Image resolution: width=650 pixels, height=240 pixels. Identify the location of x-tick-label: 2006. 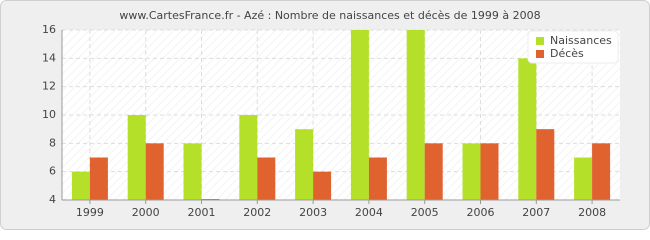
(481, 212).